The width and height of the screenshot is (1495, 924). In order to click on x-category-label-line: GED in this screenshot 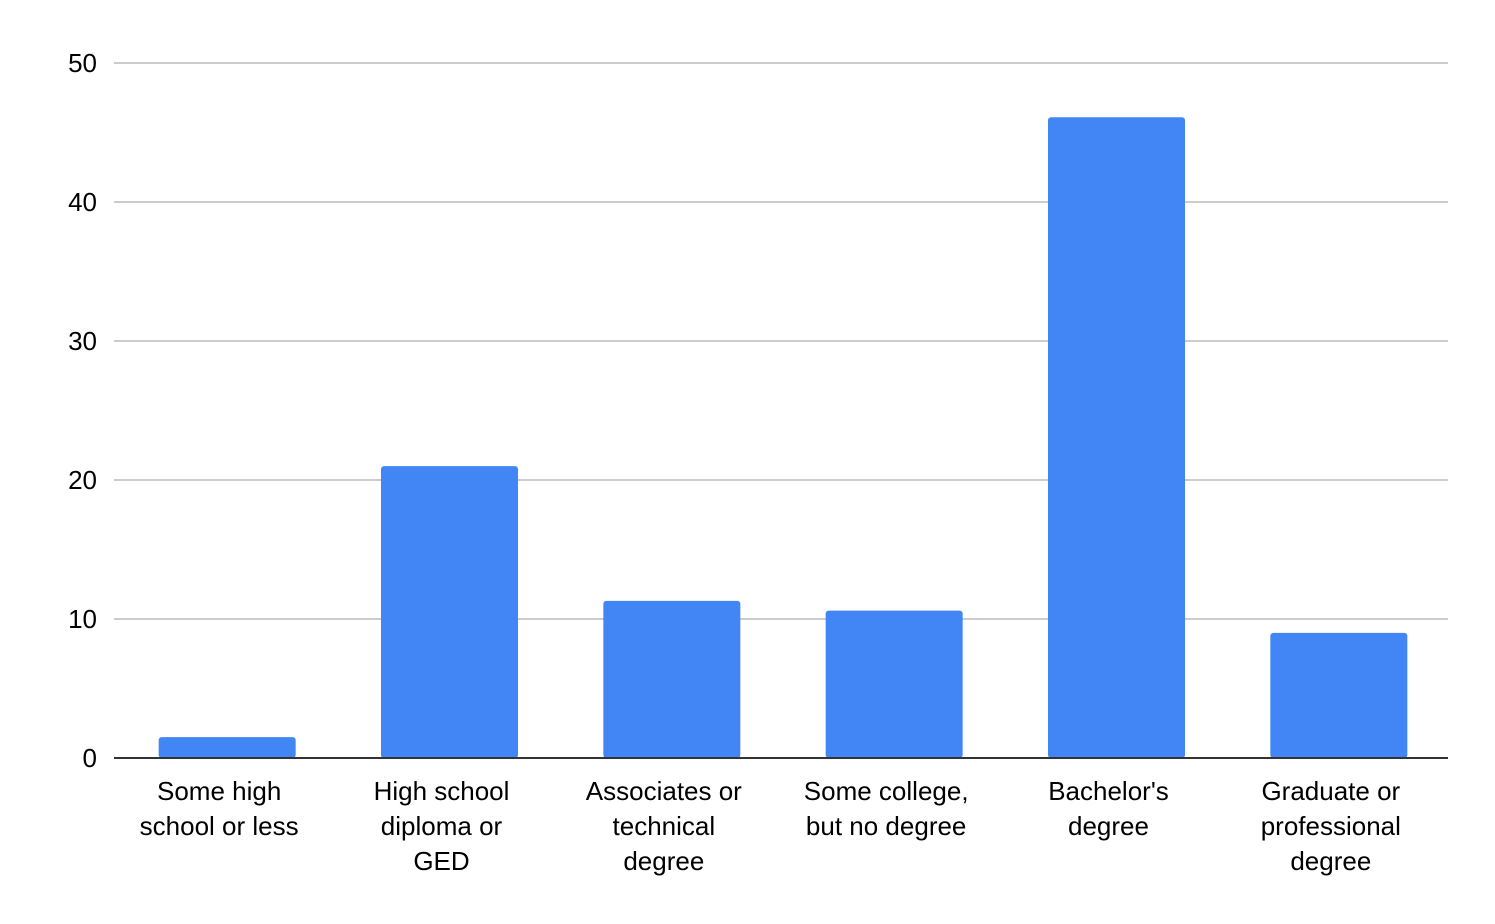, I will do `click(441, 861)`.